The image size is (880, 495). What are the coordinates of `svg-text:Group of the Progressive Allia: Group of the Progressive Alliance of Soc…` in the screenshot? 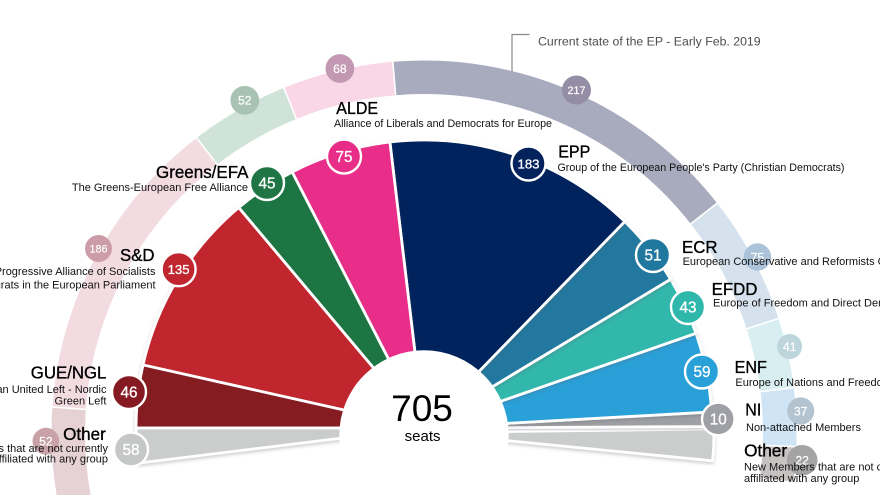 It's located at (78, 272).